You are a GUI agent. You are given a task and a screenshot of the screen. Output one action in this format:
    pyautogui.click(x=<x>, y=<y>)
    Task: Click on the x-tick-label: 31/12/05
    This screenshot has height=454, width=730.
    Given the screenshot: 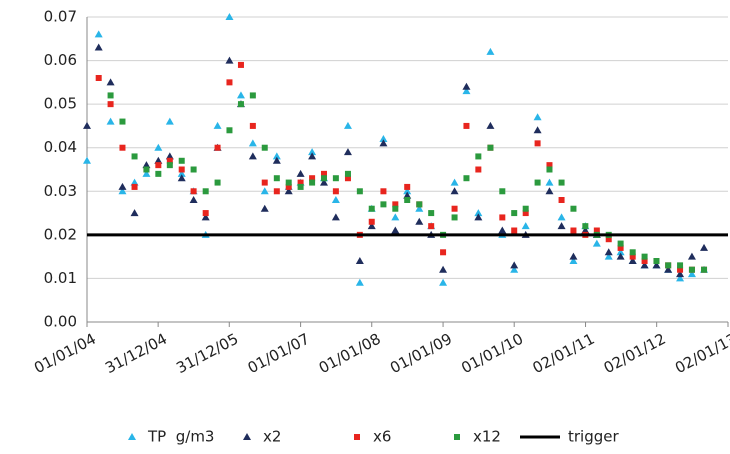 What is the action you would take?
    pyautogui.click(x=207, y=354)
    